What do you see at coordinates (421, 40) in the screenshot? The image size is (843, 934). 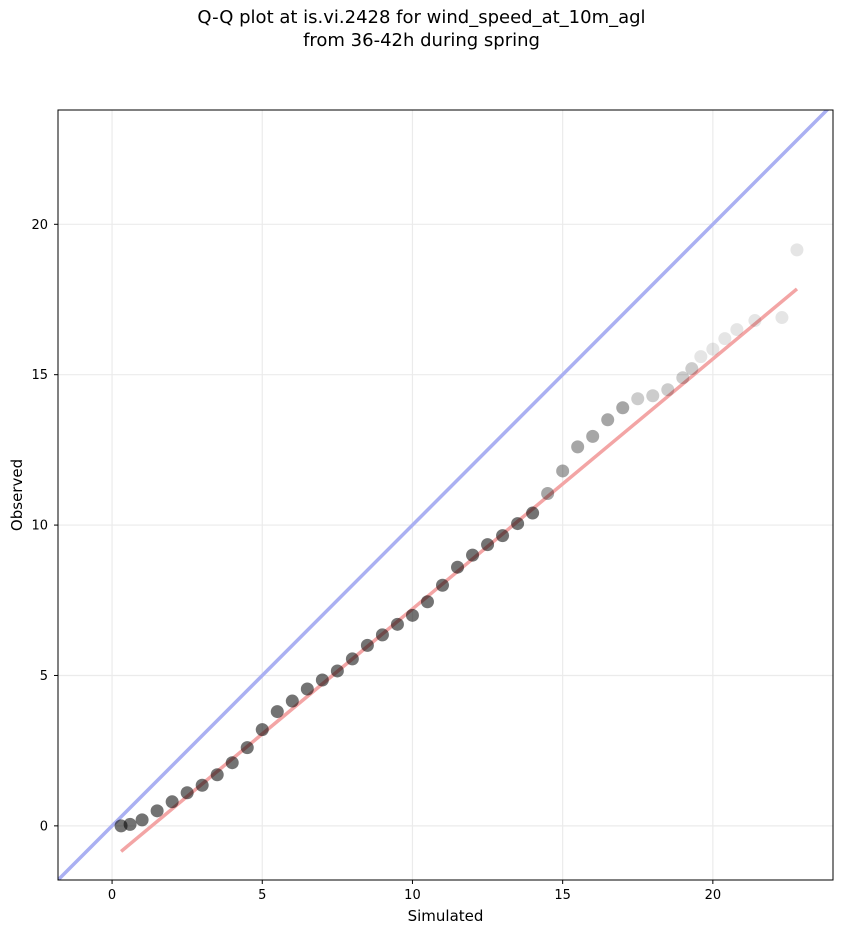 I see `chart-title-line-2: from 36-42h during spring` at bounding box center [421, 40].